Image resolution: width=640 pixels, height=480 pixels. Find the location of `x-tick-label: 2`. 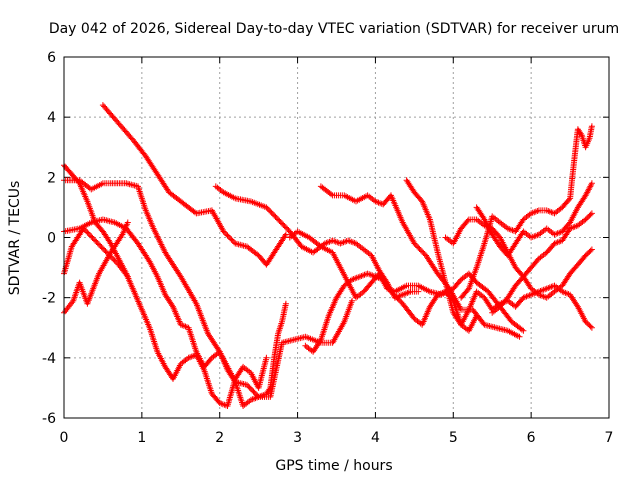

x-tick-label: 2 is located at coordinates (219, 438).